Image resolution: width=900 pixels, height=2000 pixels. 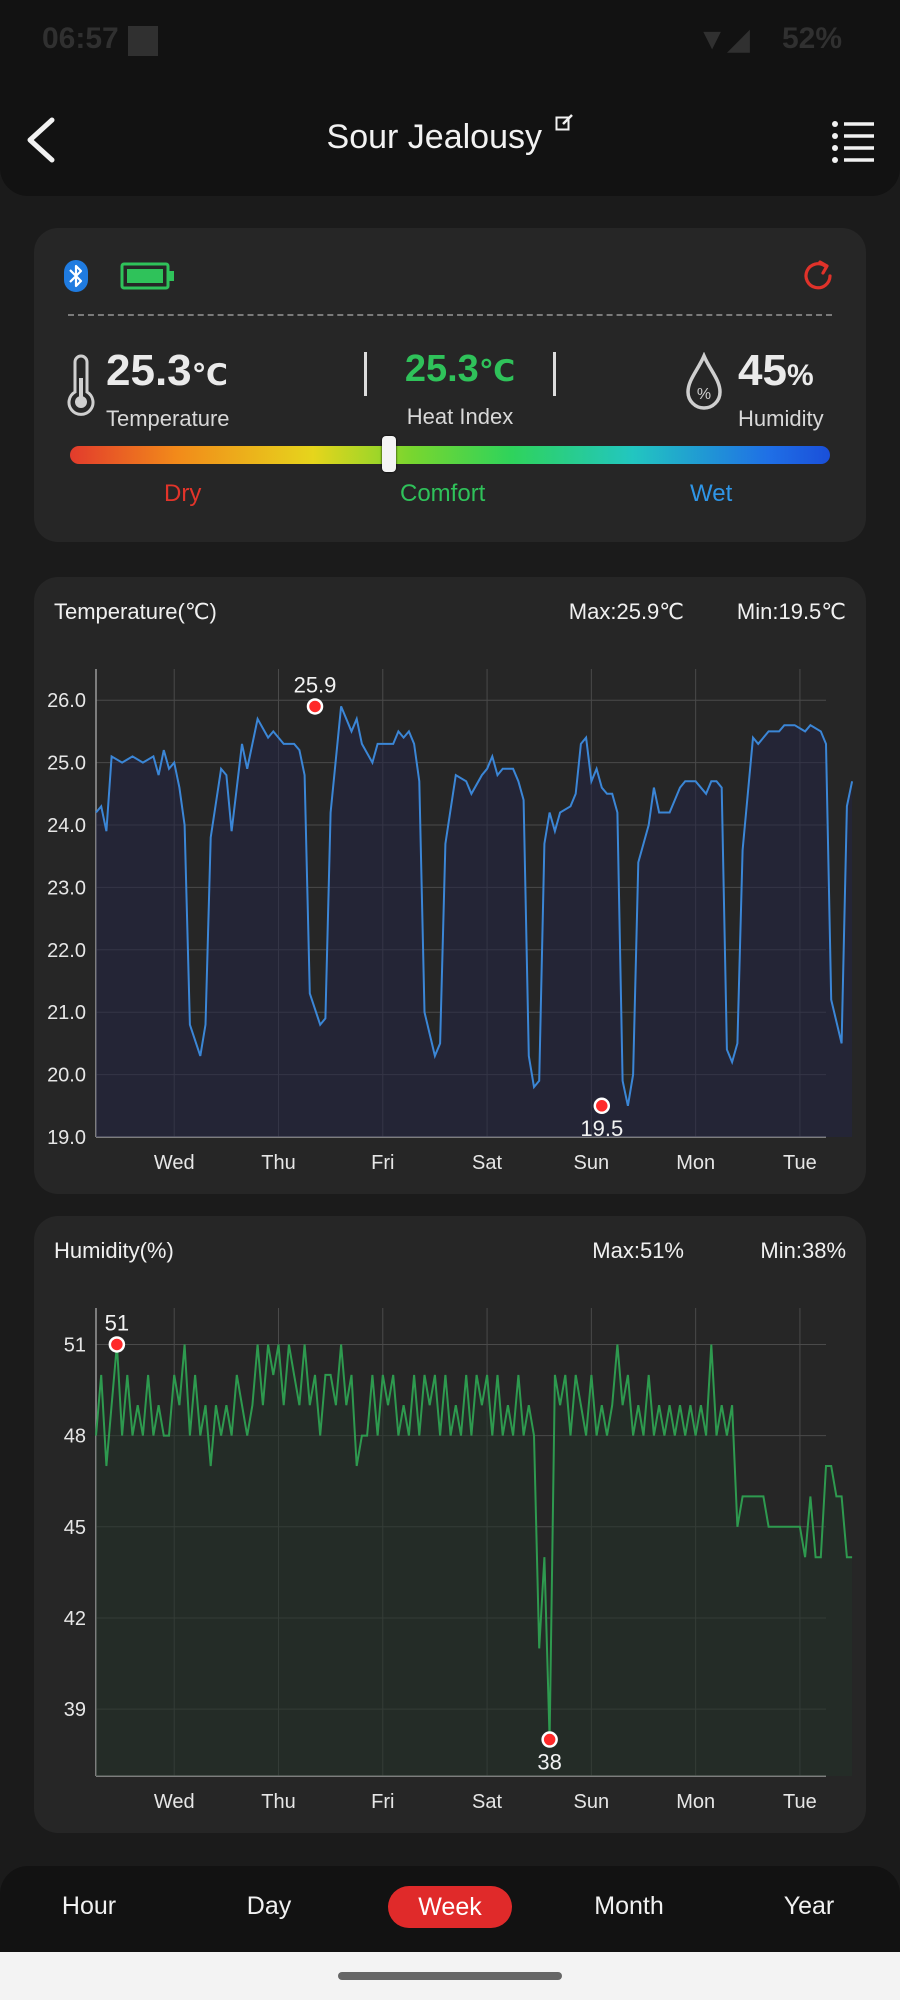 What do you see at coordinates (434, 137) in the screenshot?
I see `page-title: Sour Jealousy` at bounding box center [434, 137].